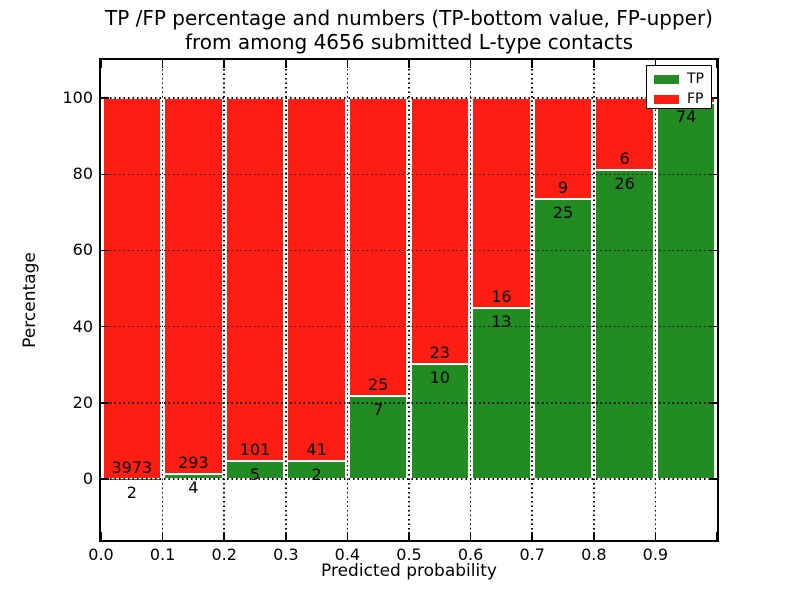  What do you see at coordinates (30, 300) in the screenshot?
I see `y-axis-label: Percentage` at bounding box center [30, 300].